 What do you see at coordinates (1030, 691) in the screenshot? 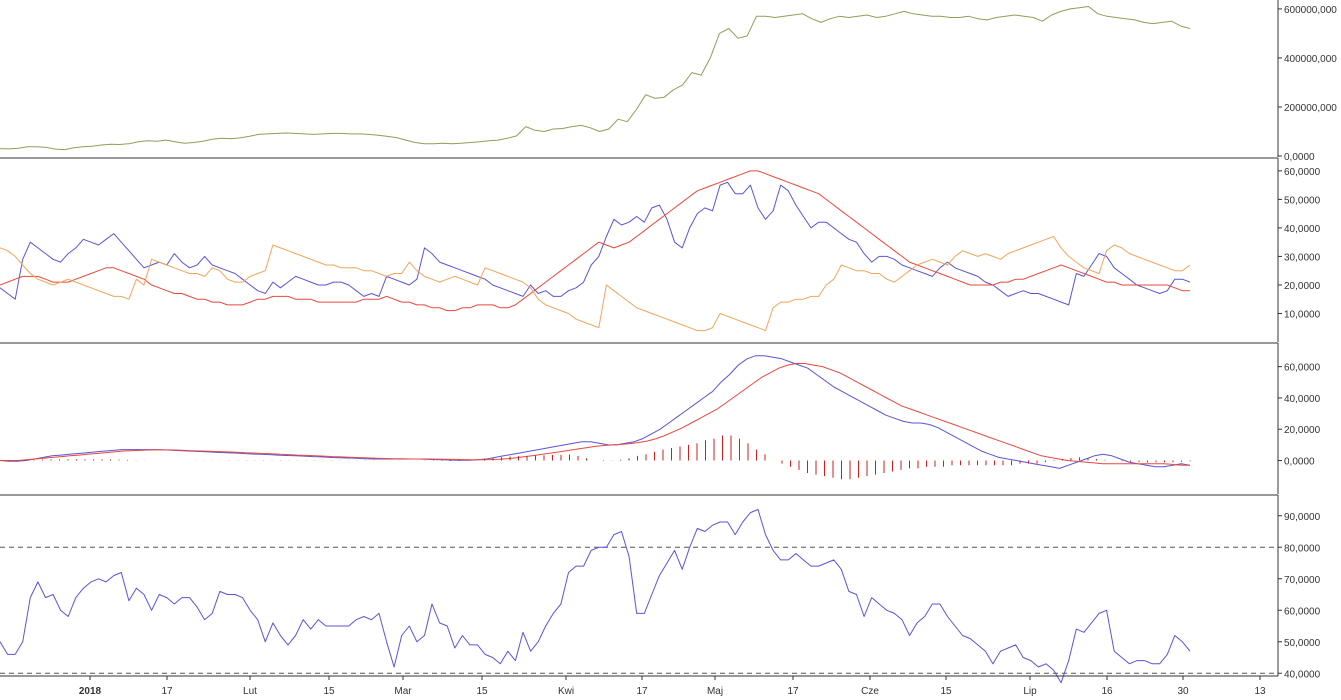
I see `x-tick-label: Lip` at bounding box center [1030, 691].